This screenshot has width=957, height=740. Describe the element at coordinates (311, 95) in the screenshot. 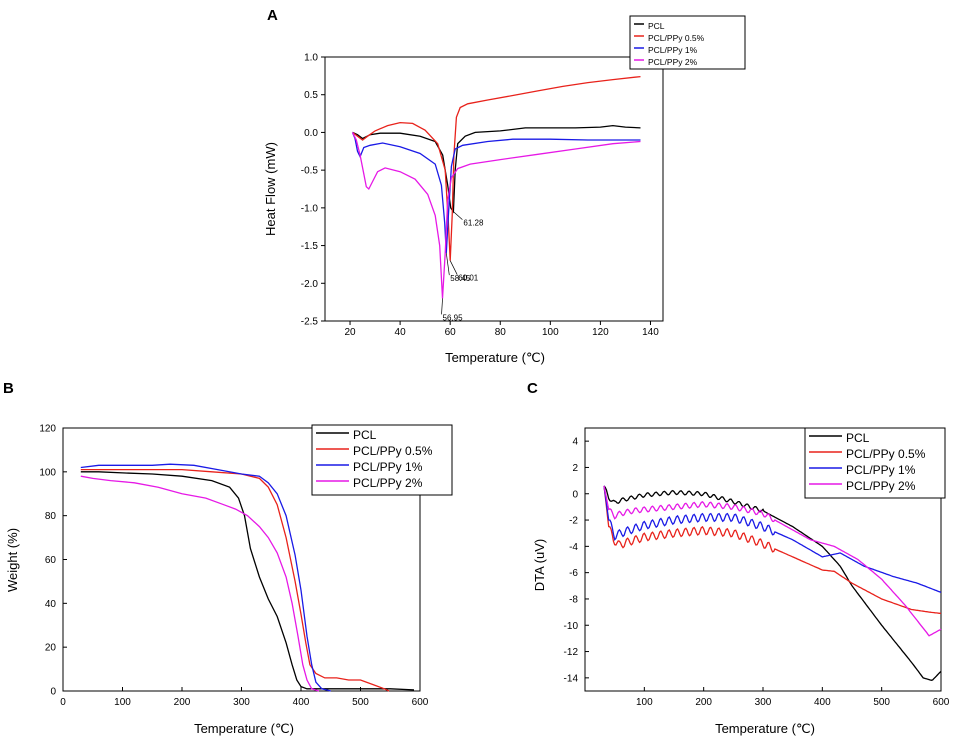

I see `y-tick-label: 0.5` at that location.